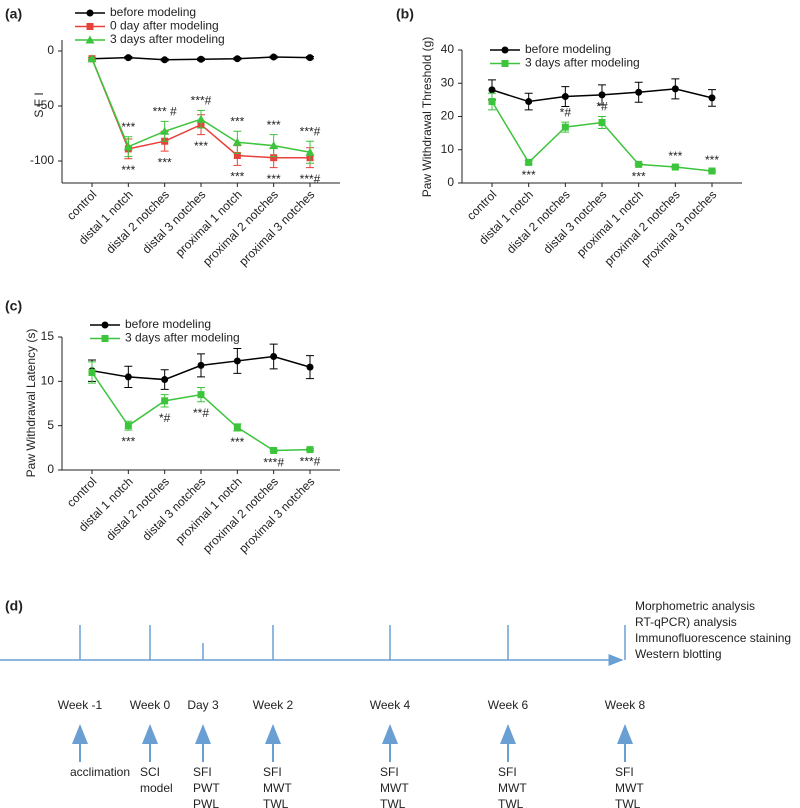  I want to click on timeline-label: Week 2, so click(273, 705).